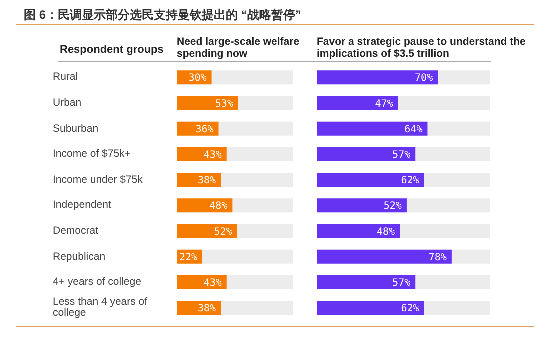 The height and width of the screenshot is (349, 550). Describe the element at coordinates (197, 78) in the screenshot. I see `data-label: 30%` at that location.